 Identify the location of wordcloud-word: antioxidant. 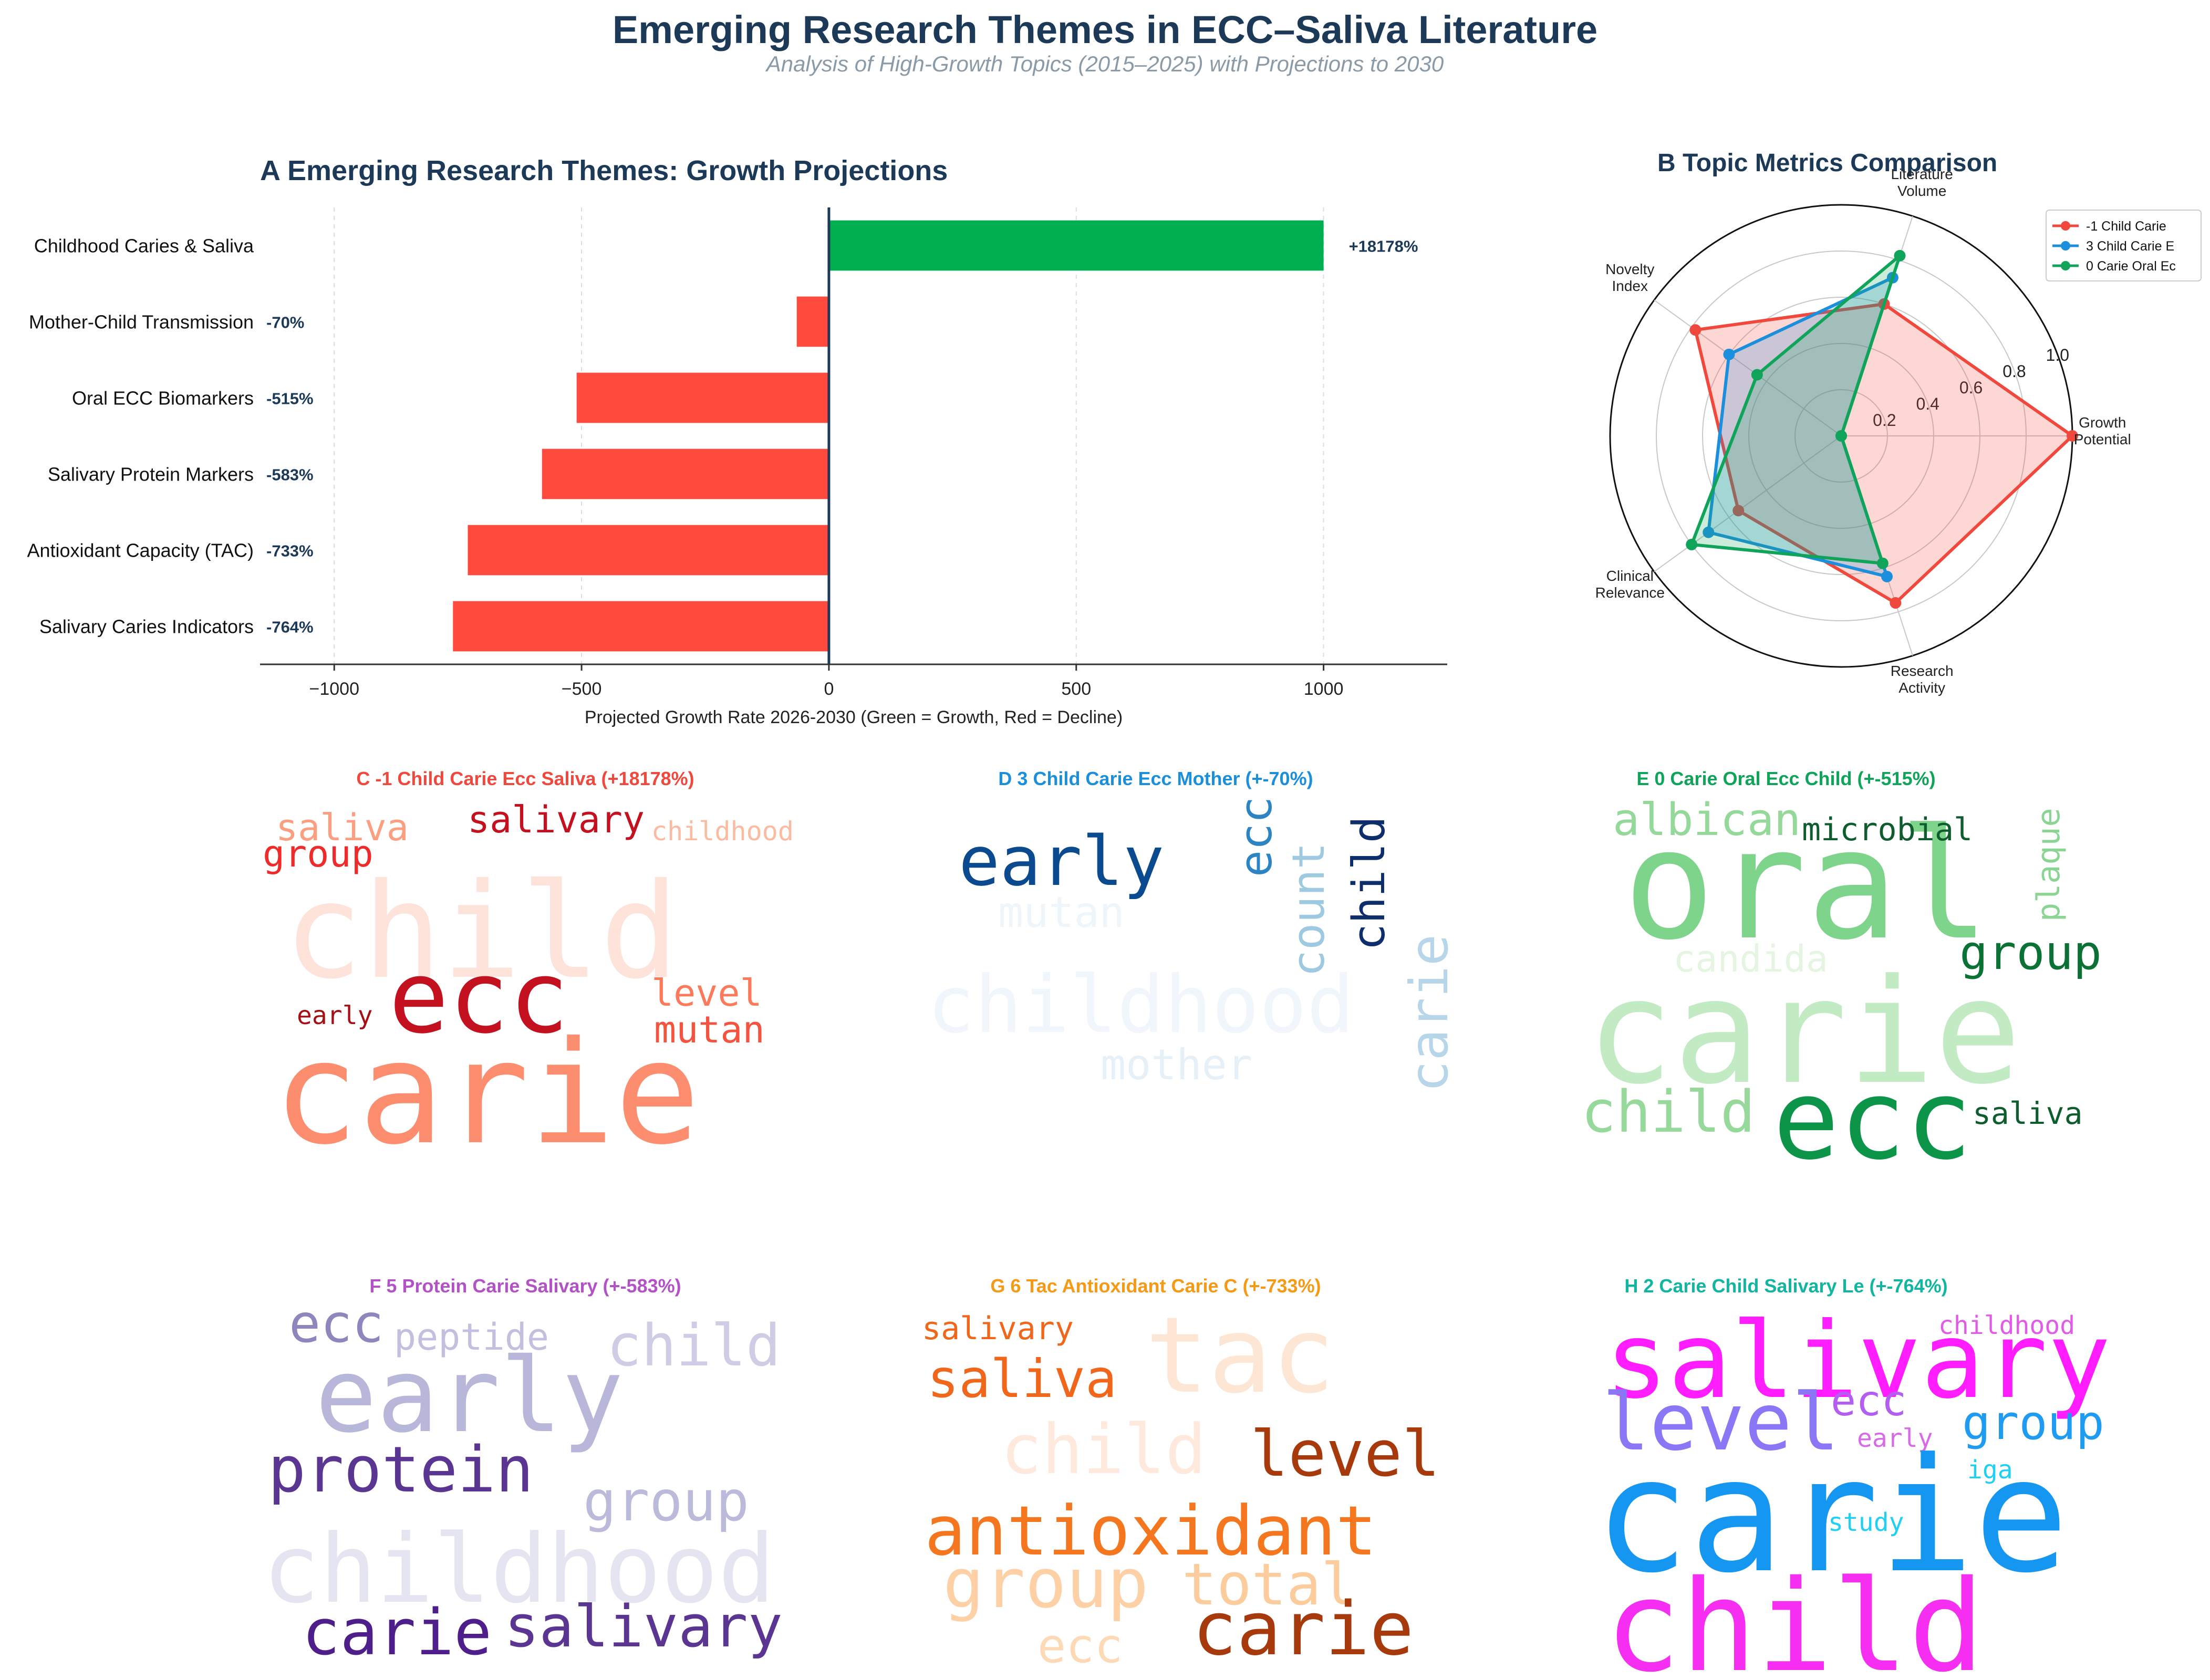
(1151, 1531).